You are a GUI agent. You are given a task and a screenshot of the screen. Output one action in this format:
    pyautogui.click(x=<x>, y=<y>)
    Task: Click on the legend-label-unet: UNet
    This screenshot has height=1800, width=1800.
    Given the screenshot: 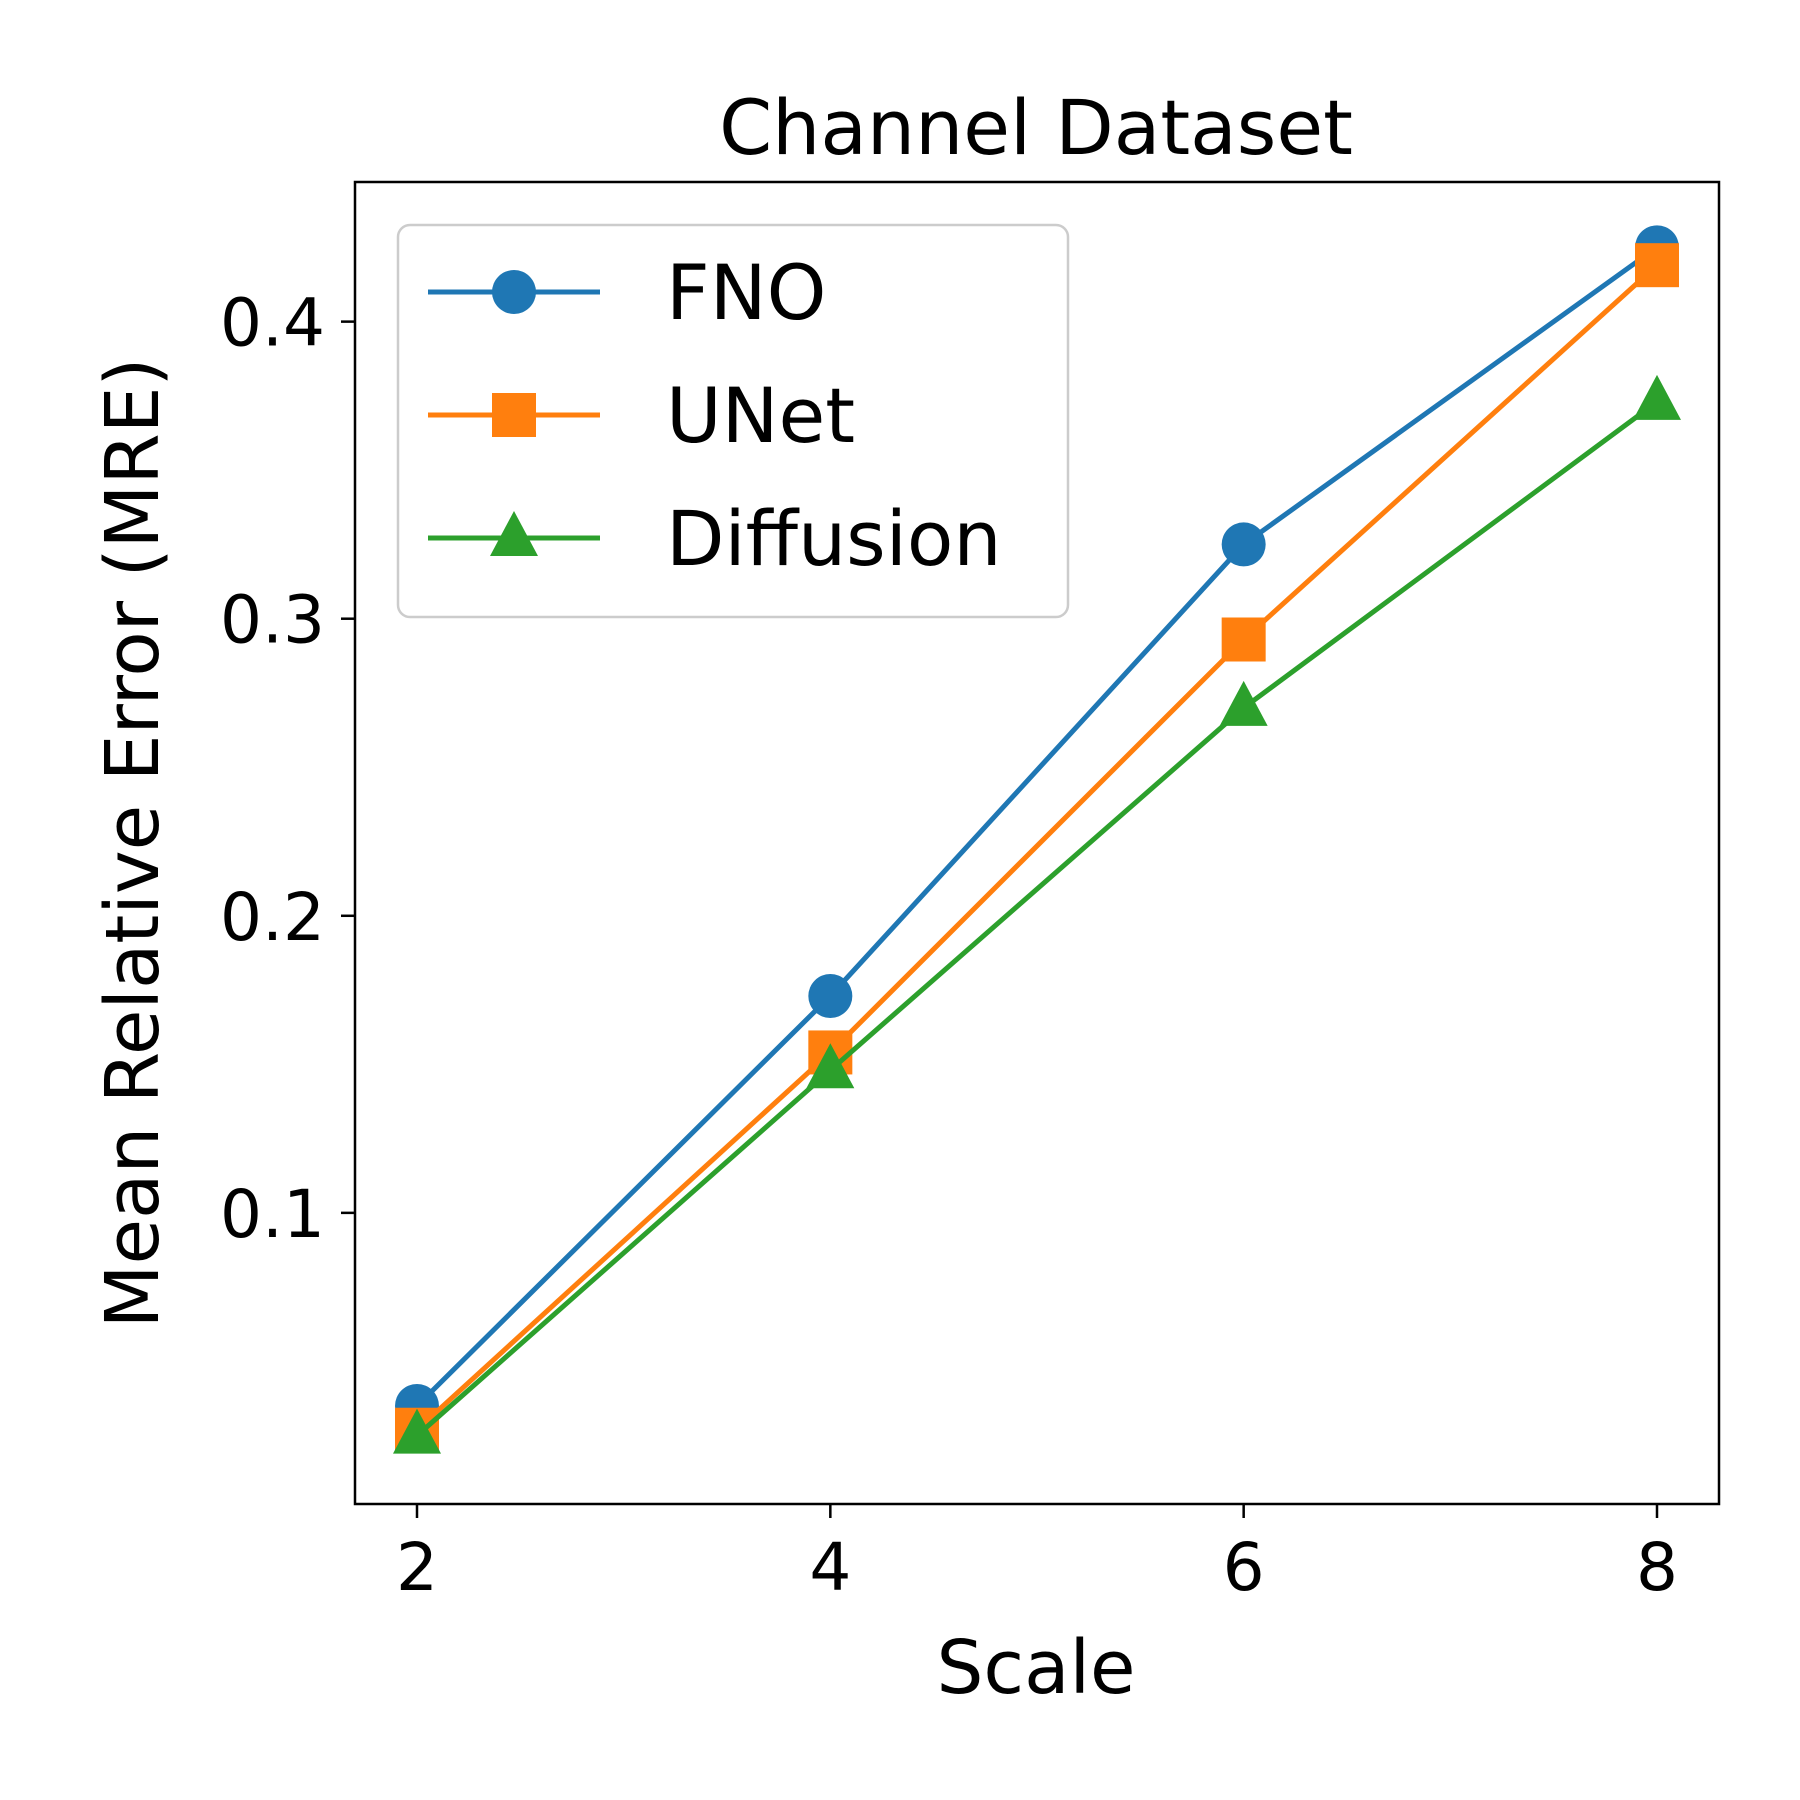 What is the action you would take?
    pyautogui.click(x=760, y=415)
    